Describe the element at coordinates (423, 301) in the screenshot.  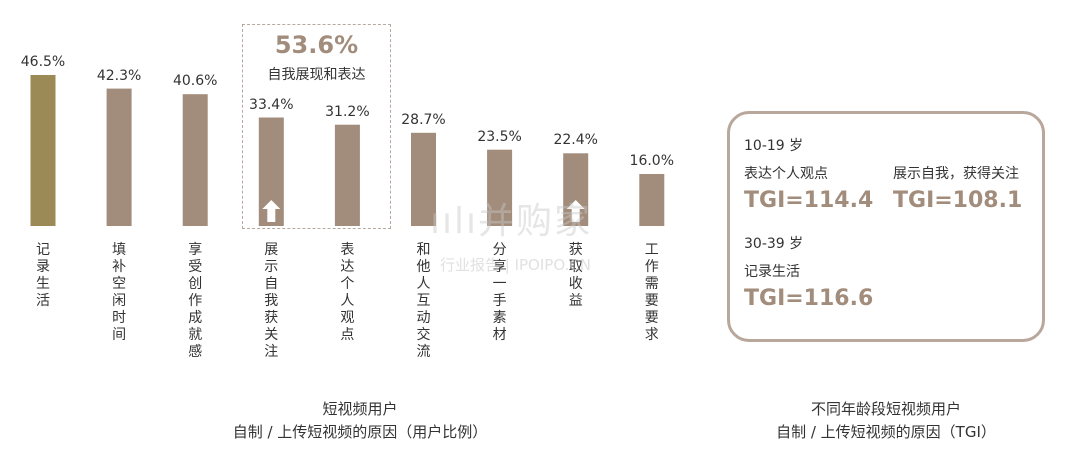
I see `category-label-6: 和他人互动交流` at that location.